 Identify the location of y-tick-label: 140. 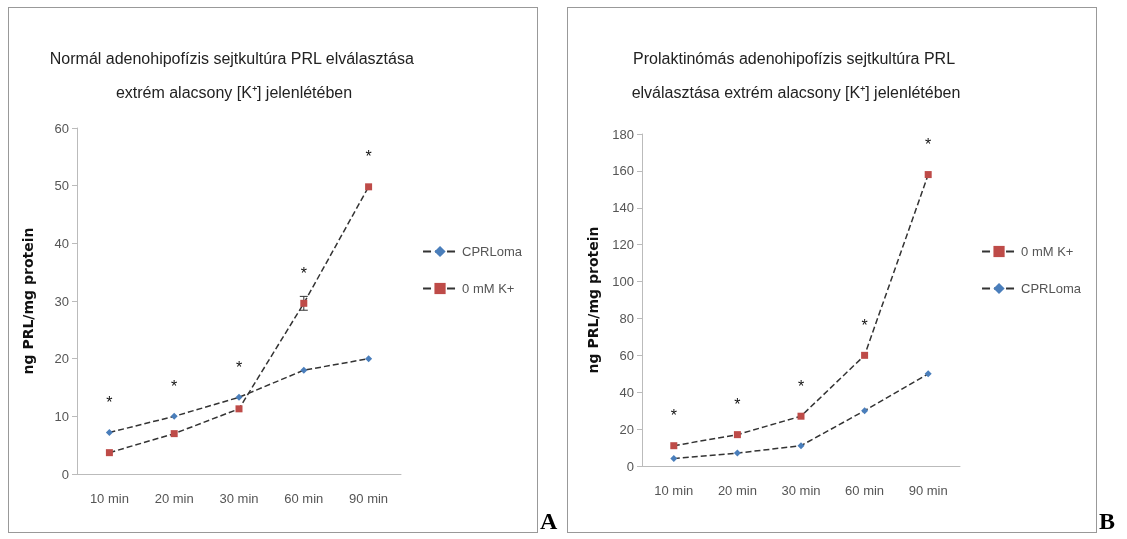
(623, 208).